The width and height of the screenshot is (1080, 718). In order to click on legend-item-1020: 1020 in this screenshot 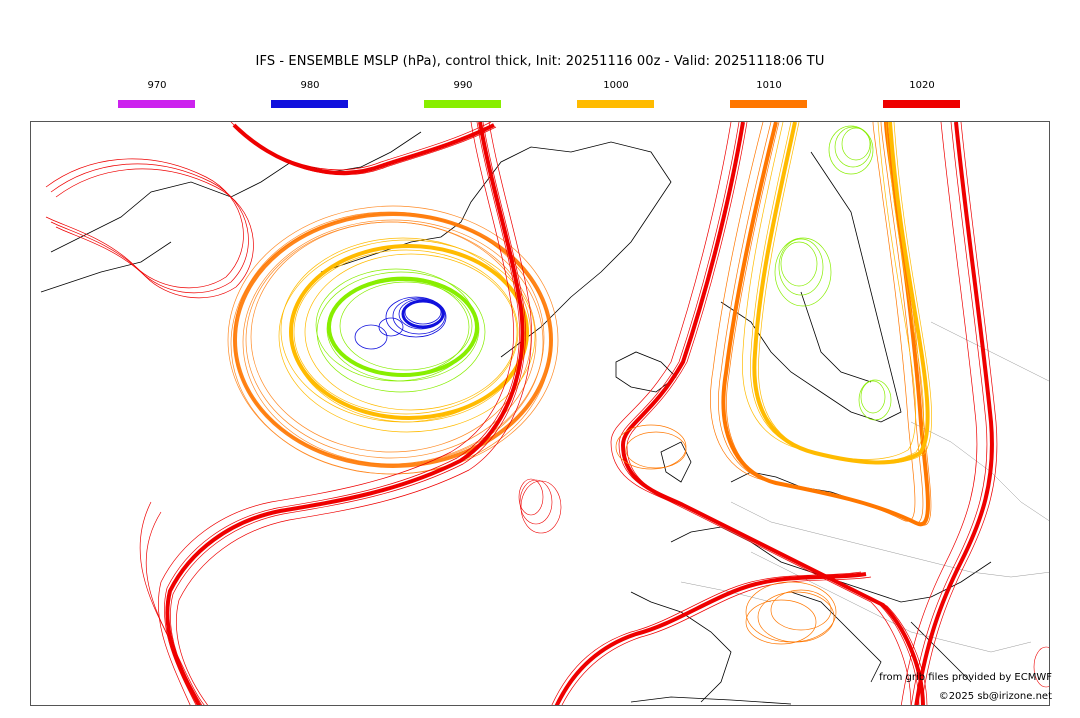, I will do `click(922, 94)`.